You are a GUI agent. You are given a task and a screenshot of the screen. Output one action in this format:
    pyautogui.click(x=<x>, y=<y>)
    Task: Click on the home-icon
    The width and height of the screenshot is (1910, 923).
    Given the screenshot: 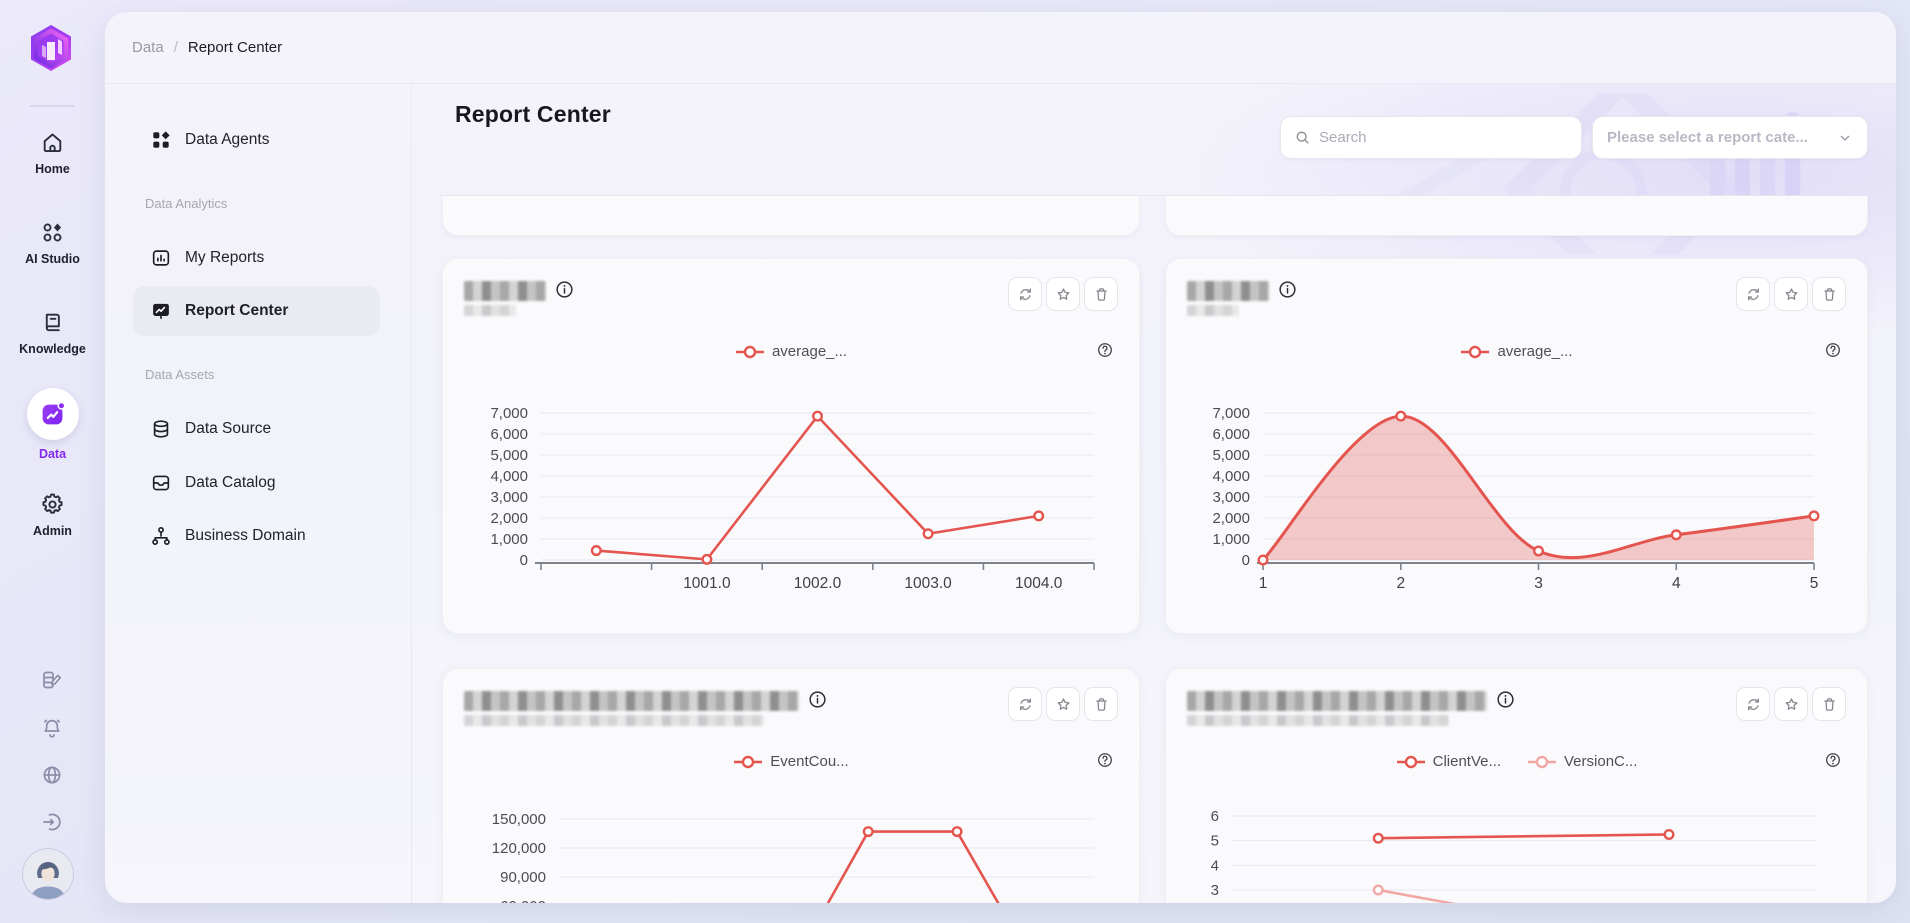 What is the action you would take?
    pyautogui.click(x=52, y=142)
    